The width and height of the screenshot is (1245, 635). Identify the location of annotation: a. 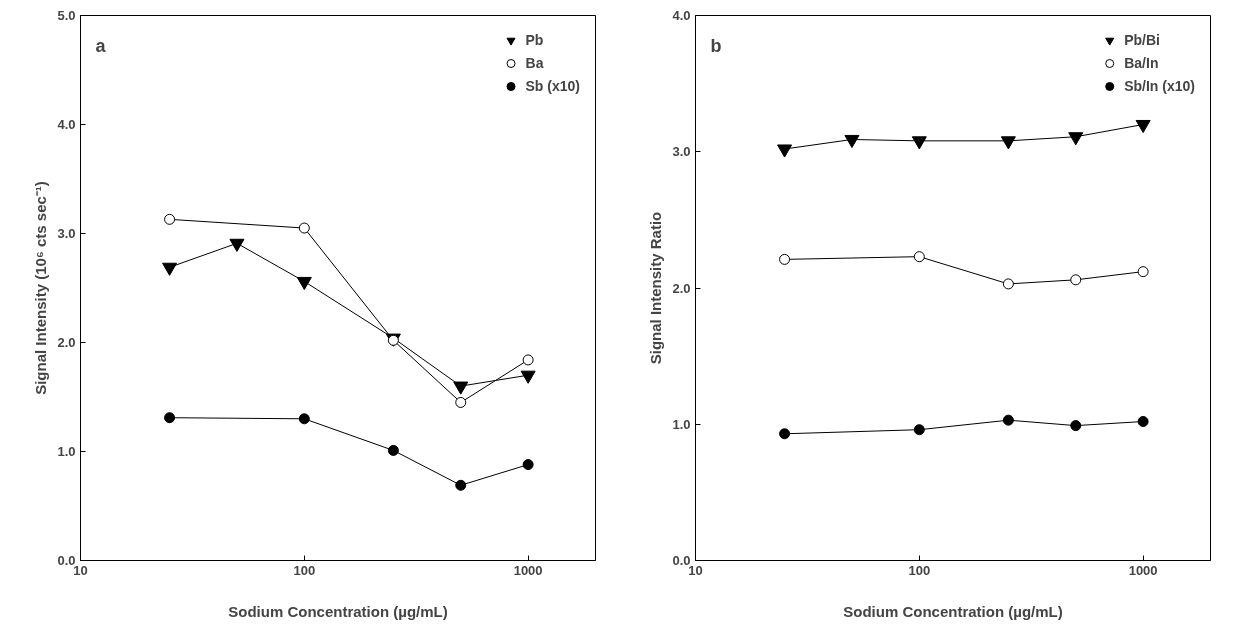
(101, 45).